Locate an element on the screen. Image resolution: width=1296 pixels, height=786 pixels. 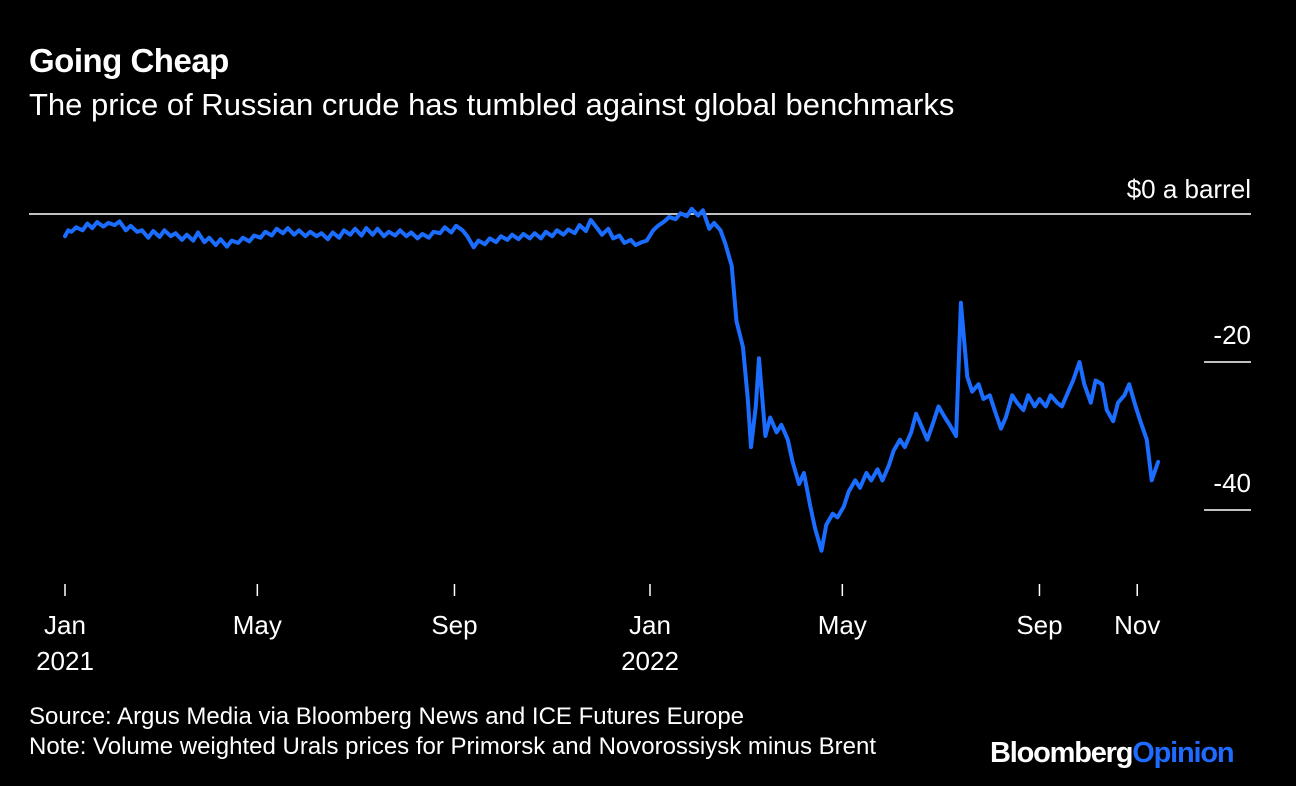
brand-part-bloomberg: Bloomberg is located at coordinates (1061, 753).